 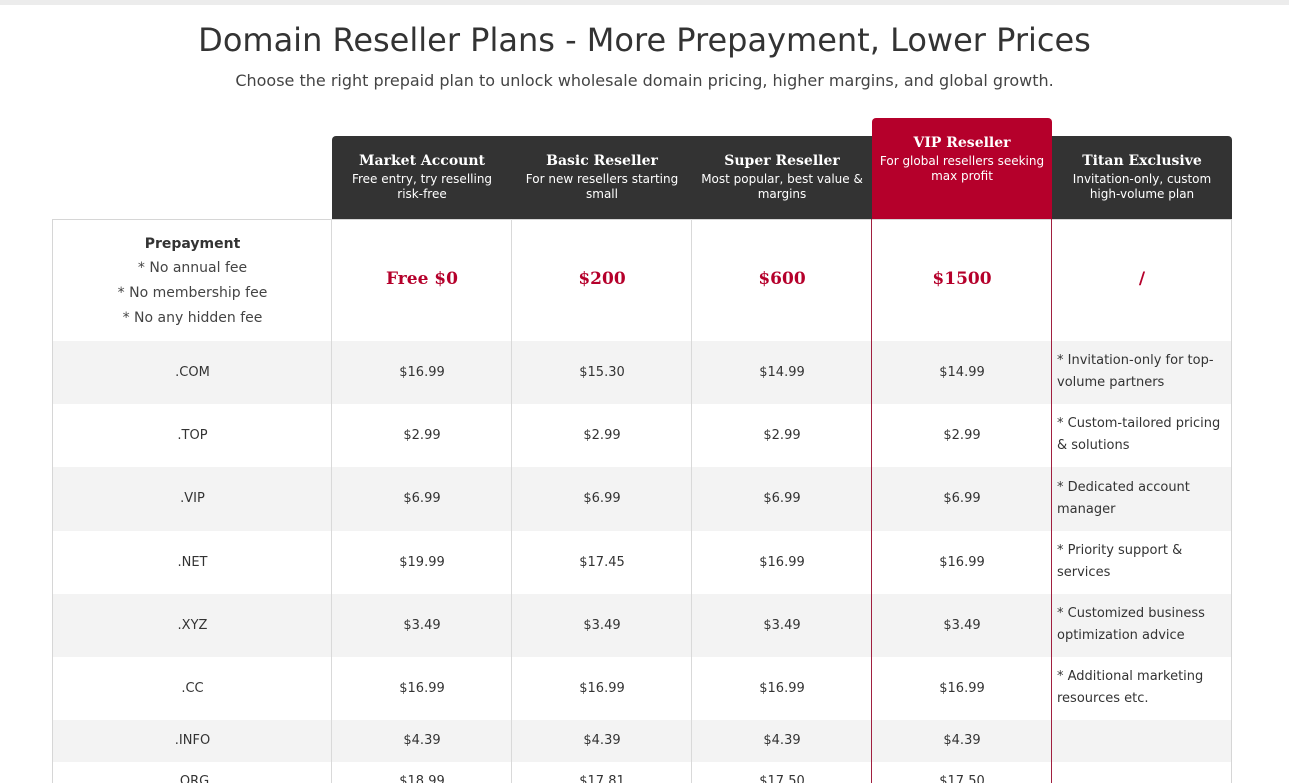 What do you see at coordinates (782, 279) in the screenshot?
I see `plan-price: $600` at bounding box center [782, 279].